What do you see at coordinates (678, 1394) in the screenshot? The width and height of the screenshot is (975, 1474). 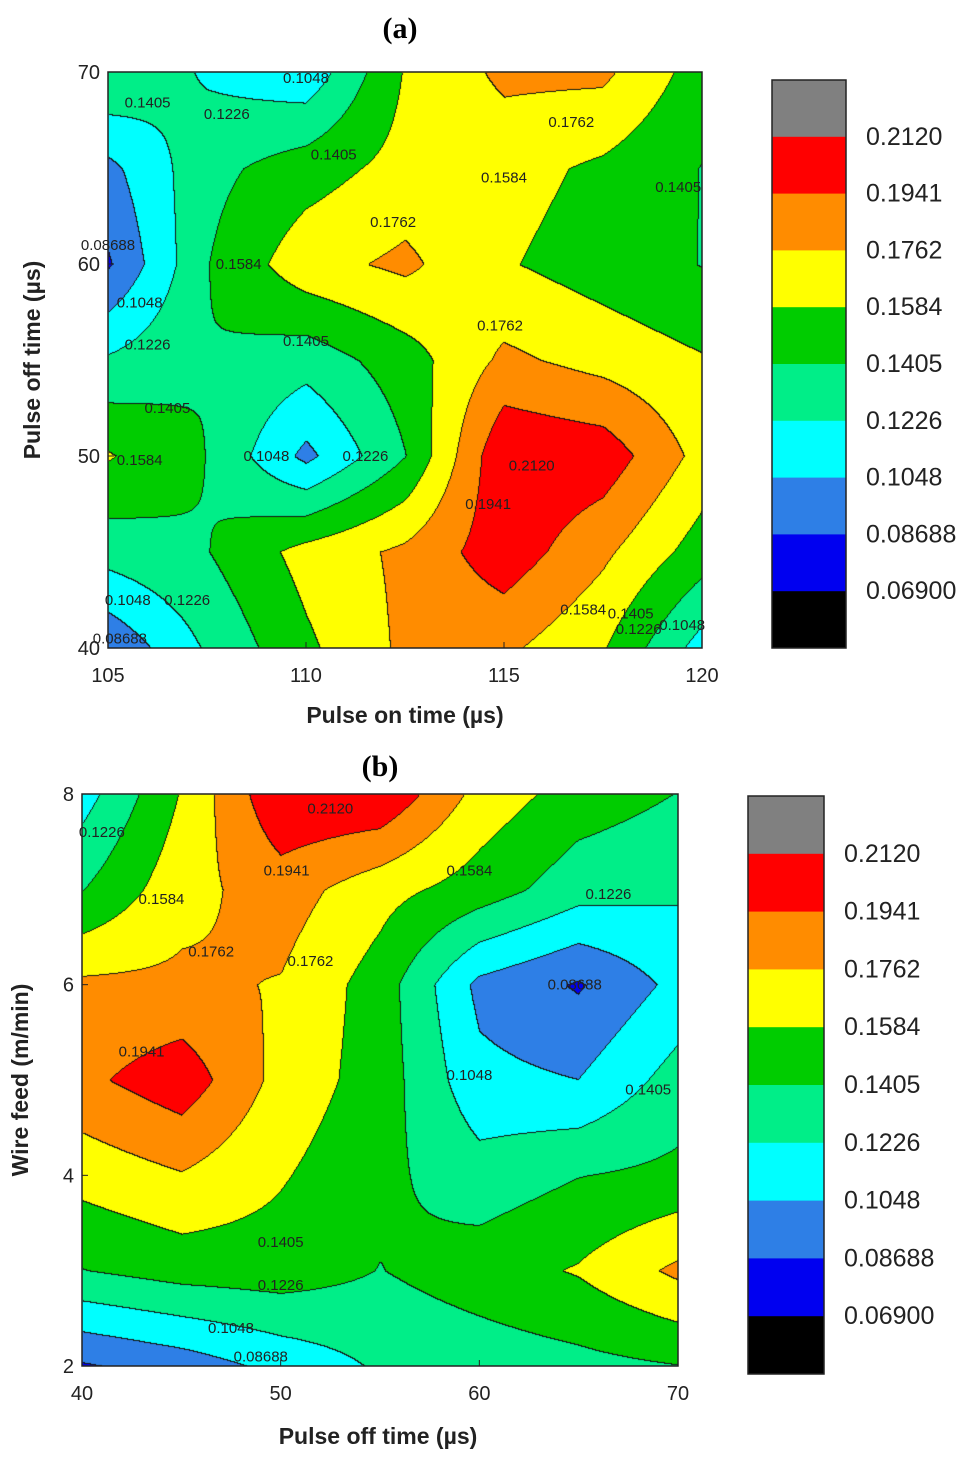 I see `x-tick-label: 70` at bounding box center [678, 1394].